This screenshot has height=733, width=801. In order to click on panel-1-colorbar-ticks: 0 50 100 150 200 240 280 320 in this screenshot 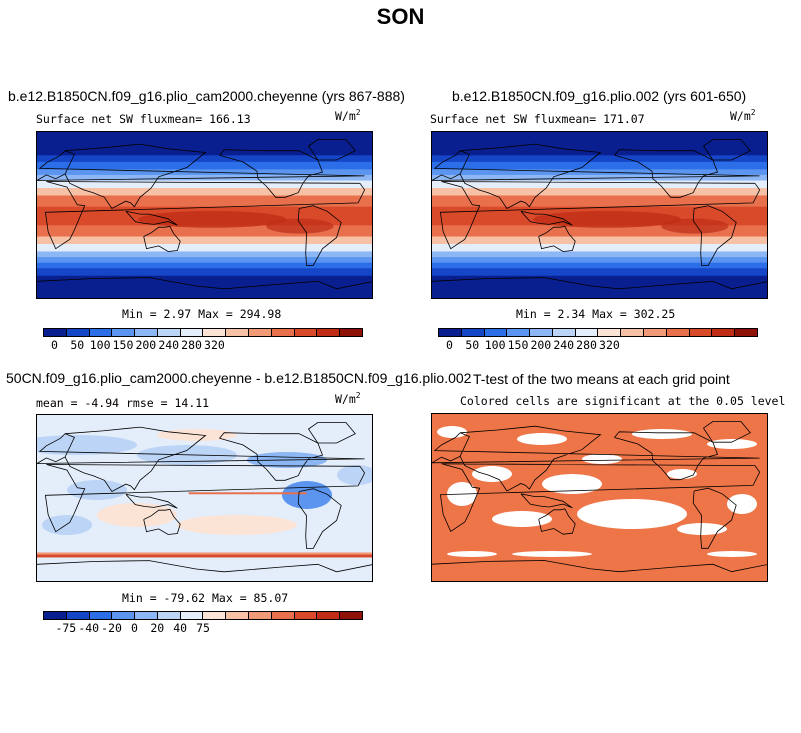, I will do `click(203, 345)`.